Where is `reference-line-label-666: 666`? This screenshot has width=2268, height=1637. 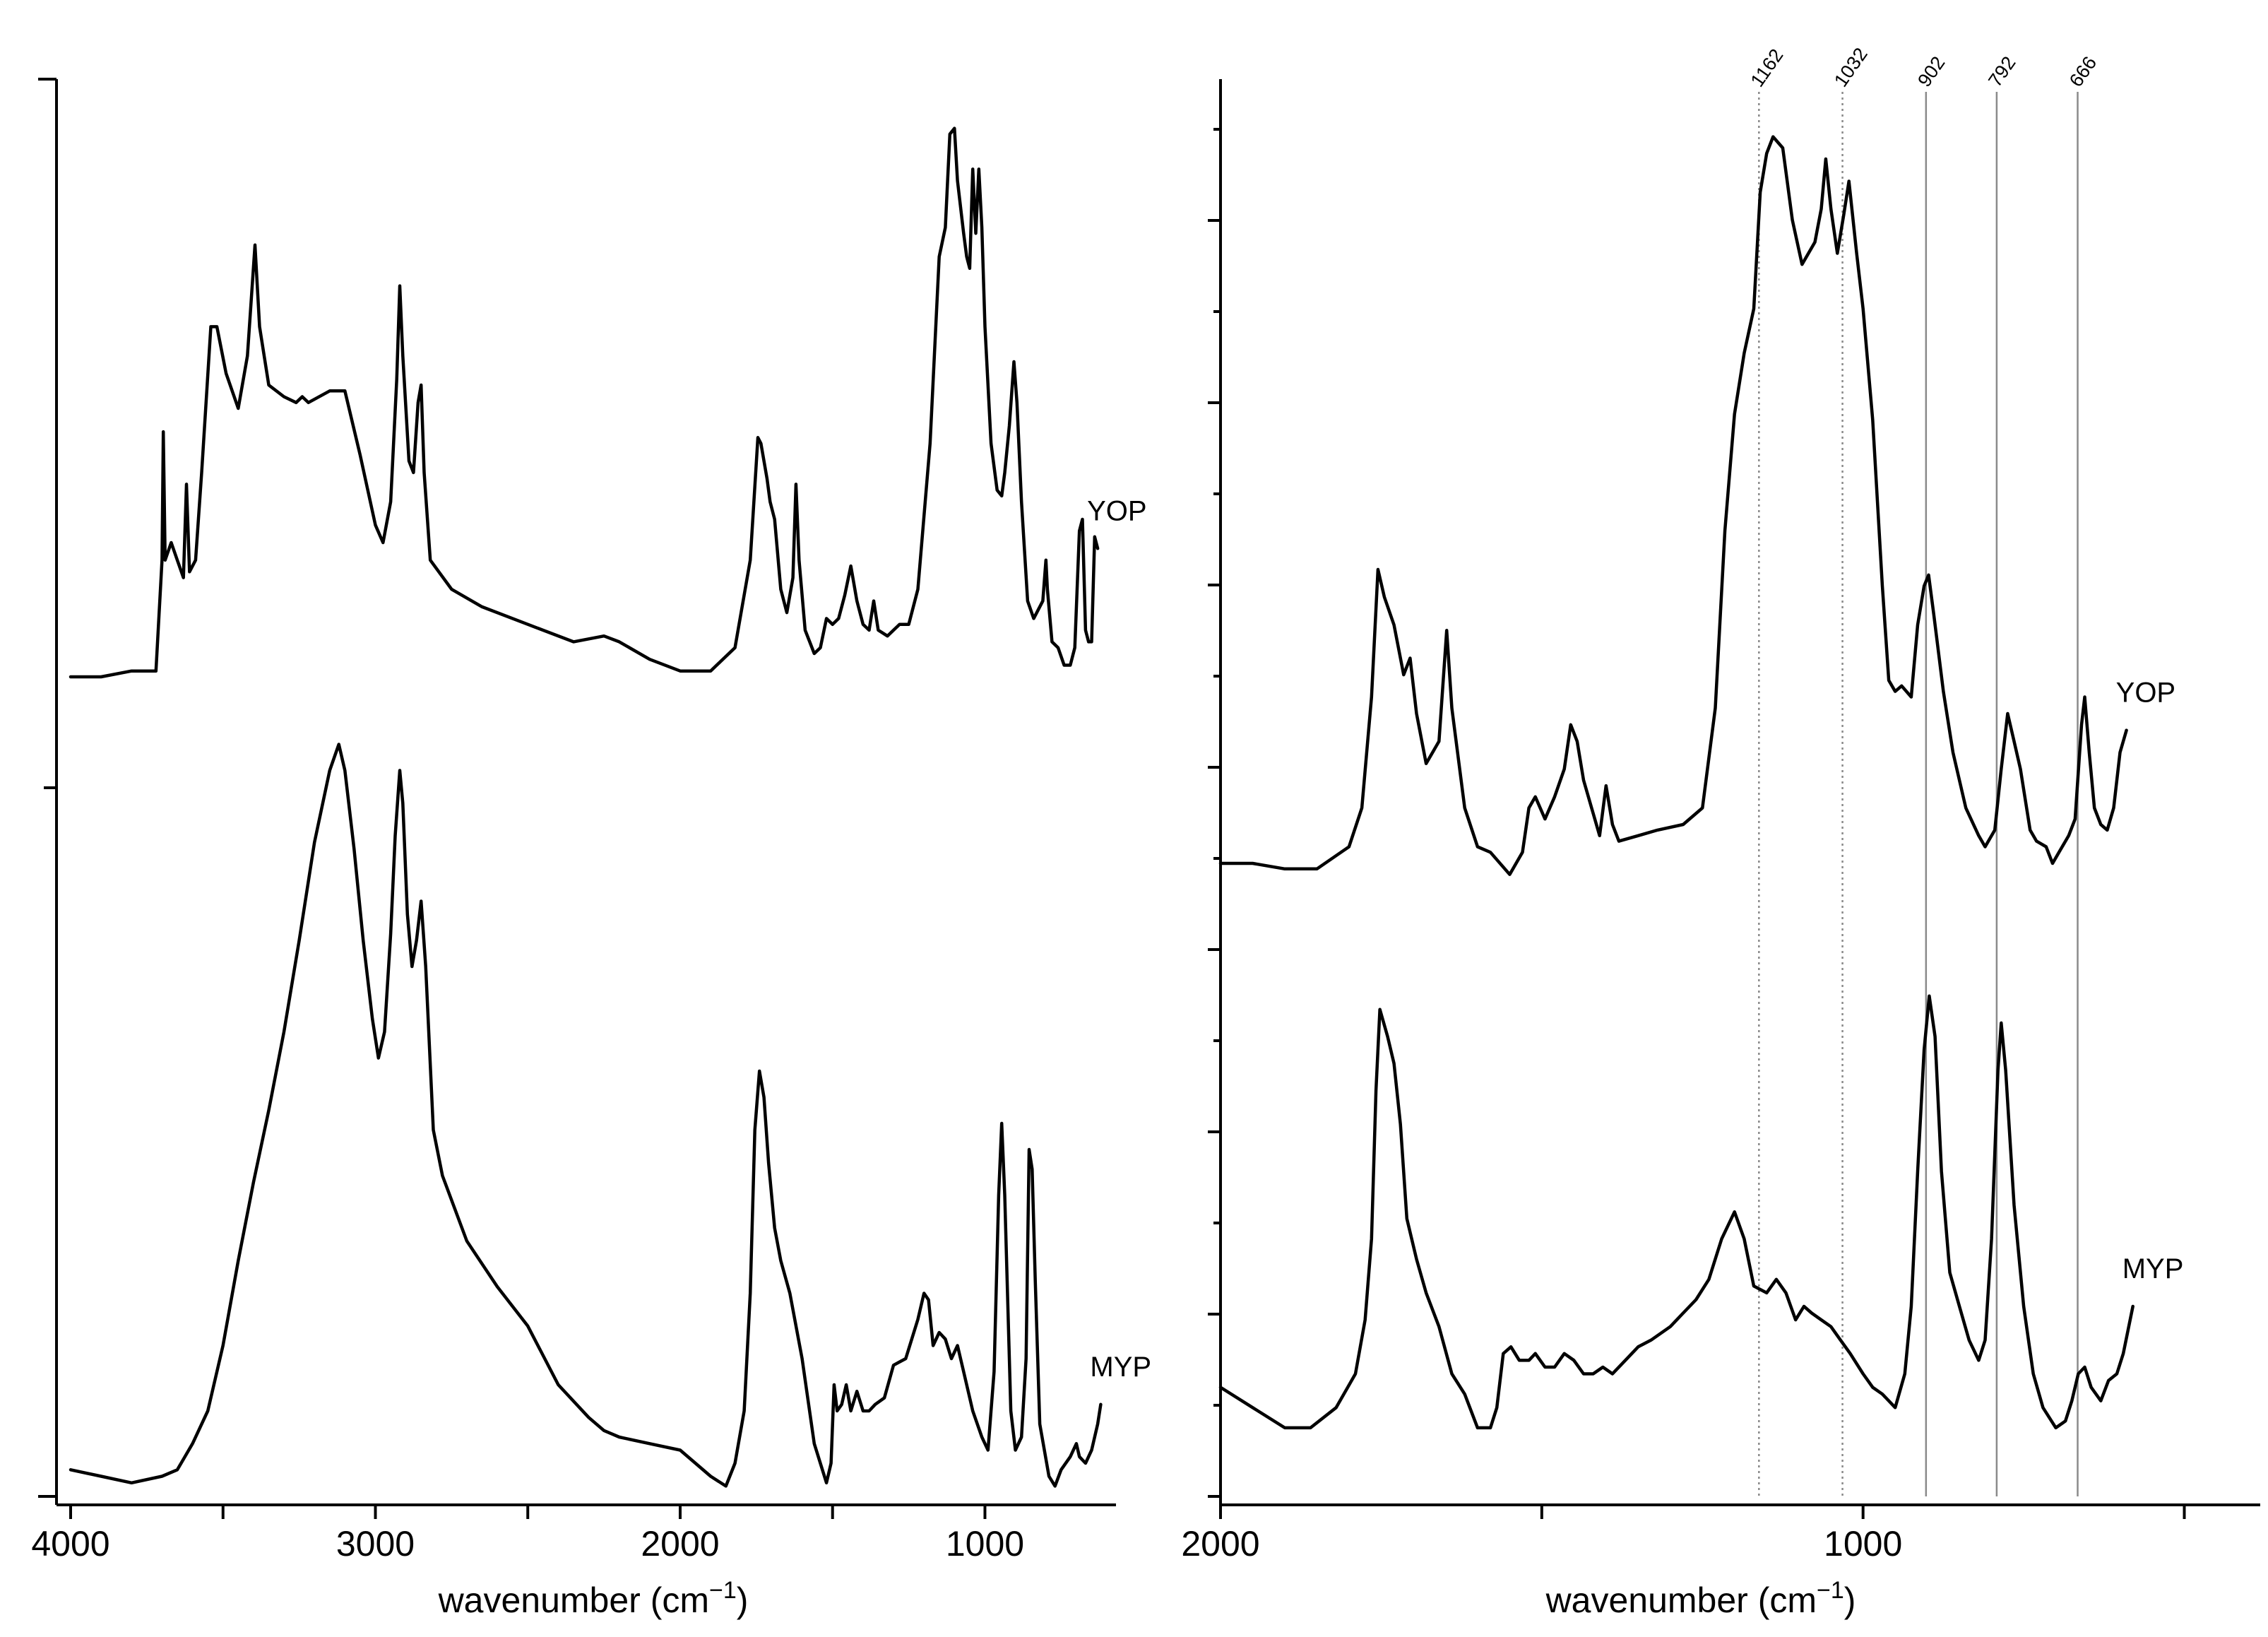
reference-line-label-666: 666 is located at coordinates (2083, 71).